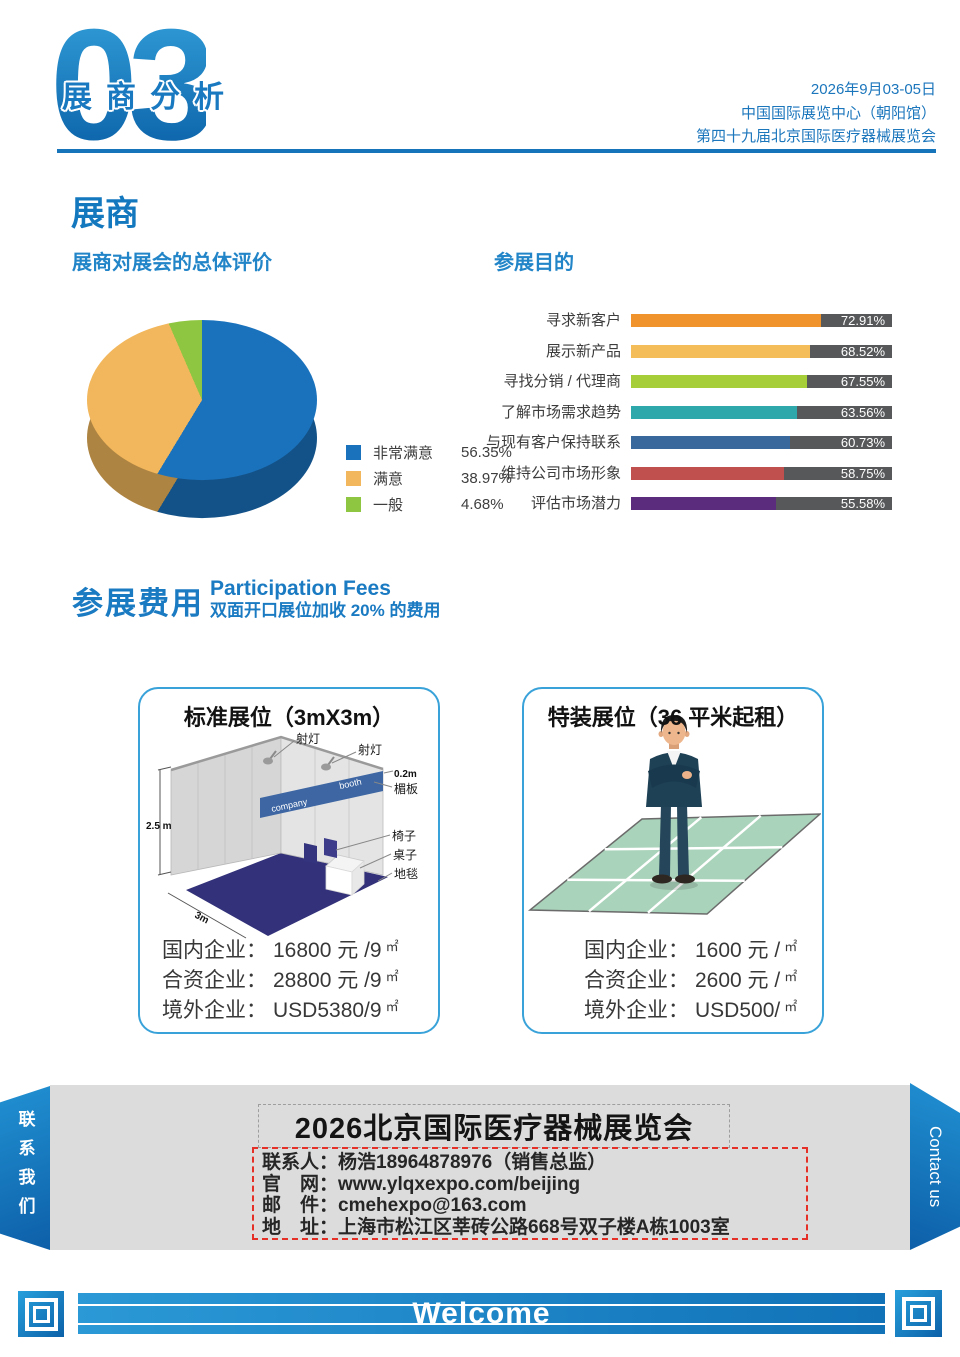  I want to click on dim-width-label: 3m, so click(202, 918).